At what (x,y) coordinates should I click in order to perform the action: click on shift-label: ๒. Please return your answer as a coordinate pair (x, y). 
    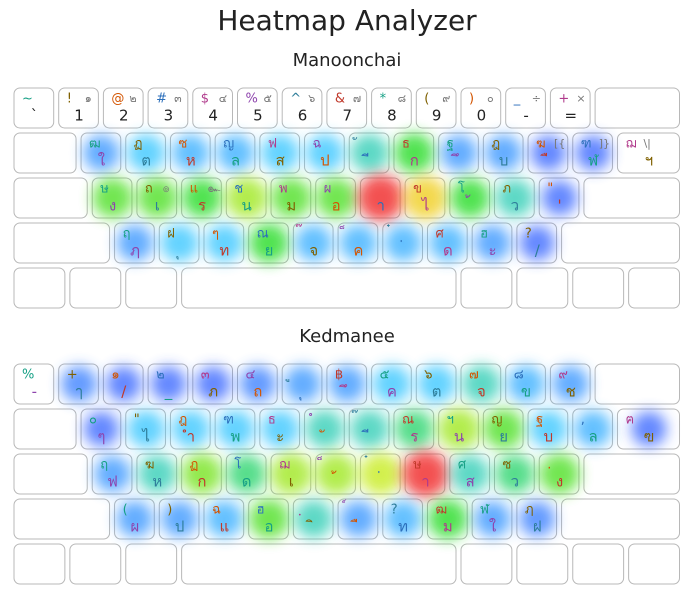
    Looking at the image, I should click on (160, 375).